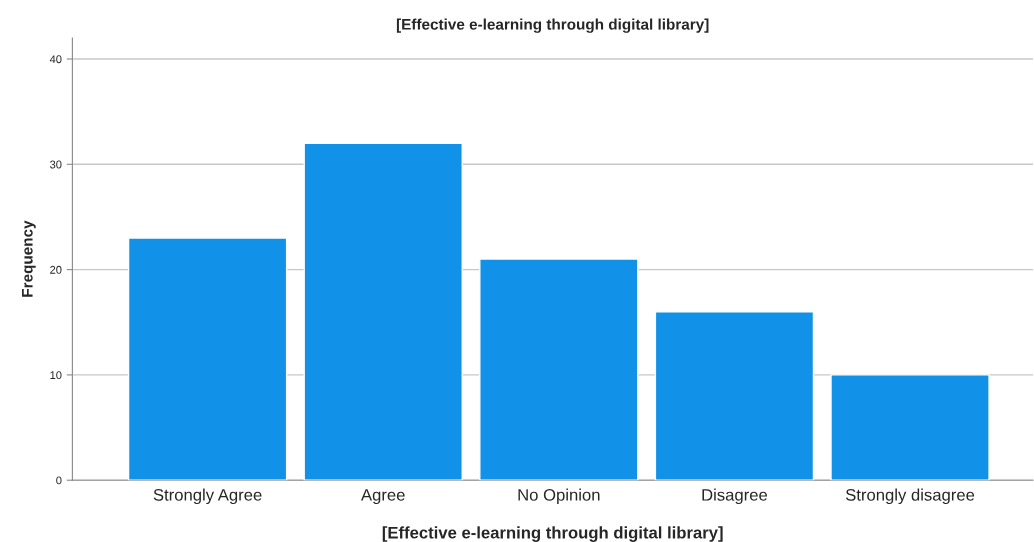 The width and height of the screenshot is (1034, 542). What do you see at coordinates (207, 496) in the screenshot?
I see `x-tick-label: Strongly Agree` at bounding box center [207, 496].